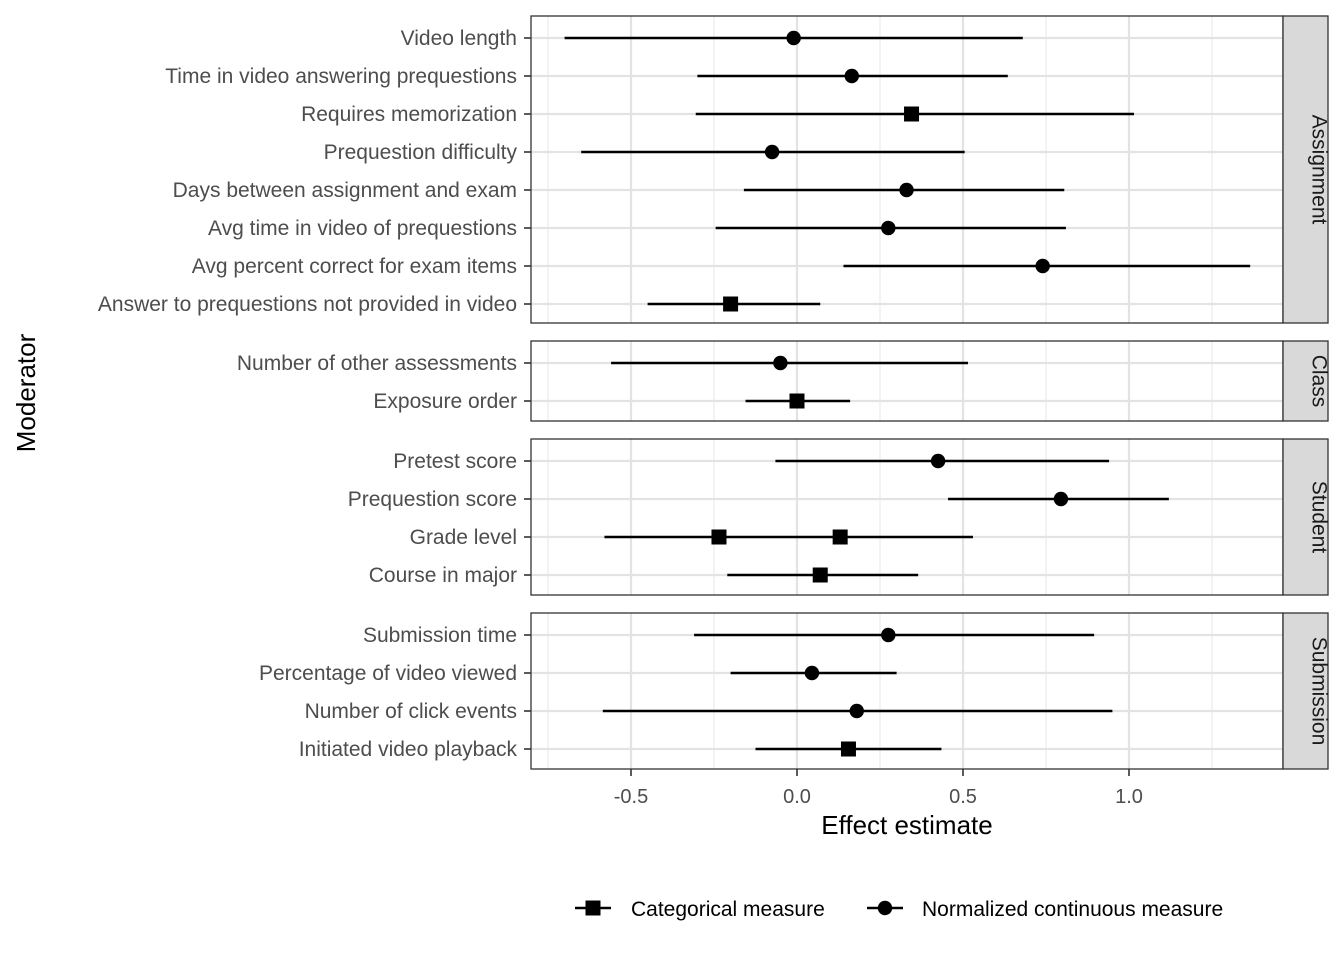 Image resolution: width=1344 pixels, height=960 pixels. What do you see at coordinates (341, 76) in the screenshot?
I see `moderator-label: Time in video answering prequestions` at bounding box center [341, 76].